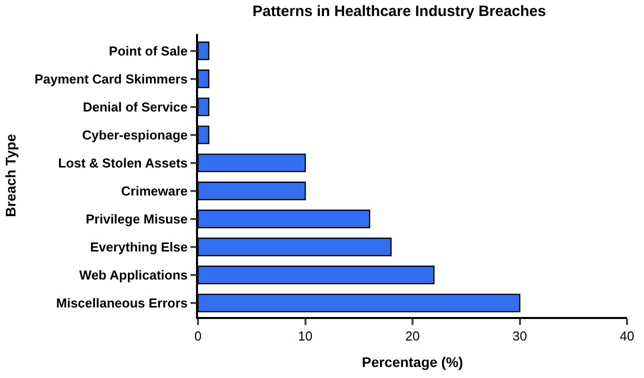  I want to click on y-tick-label: Cyber-espionage, so click(135, 134).